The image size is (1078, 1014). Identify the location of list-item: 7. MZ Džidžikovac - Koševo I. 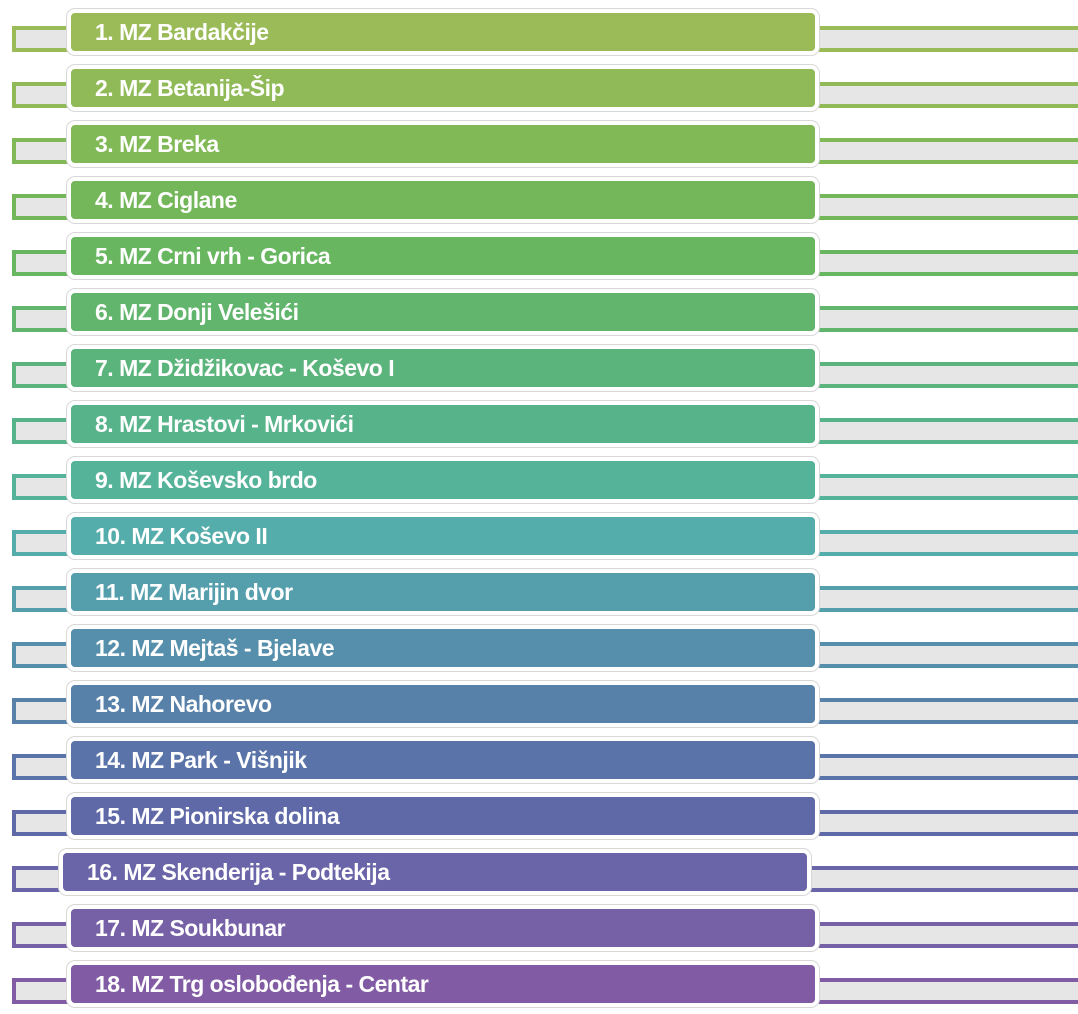
(539, 370).